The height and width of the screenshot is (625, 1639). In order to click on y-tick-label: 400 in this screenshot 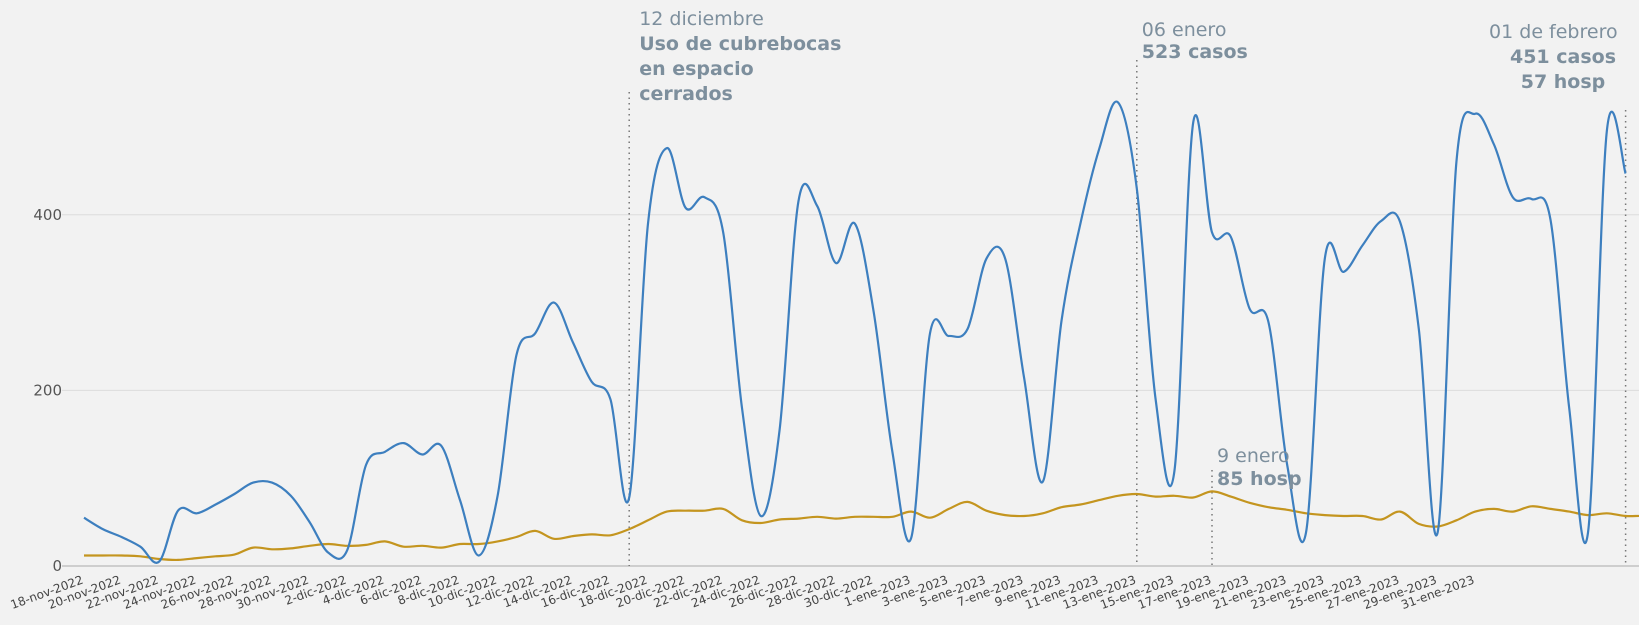, I will do `click(47, 215)`.